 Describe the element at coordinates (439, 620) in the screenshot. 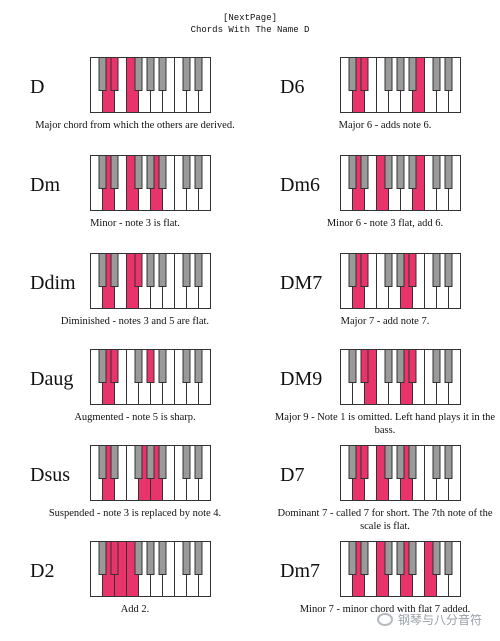

I see `watermark-text: 钢琴与八分音符` at that location.